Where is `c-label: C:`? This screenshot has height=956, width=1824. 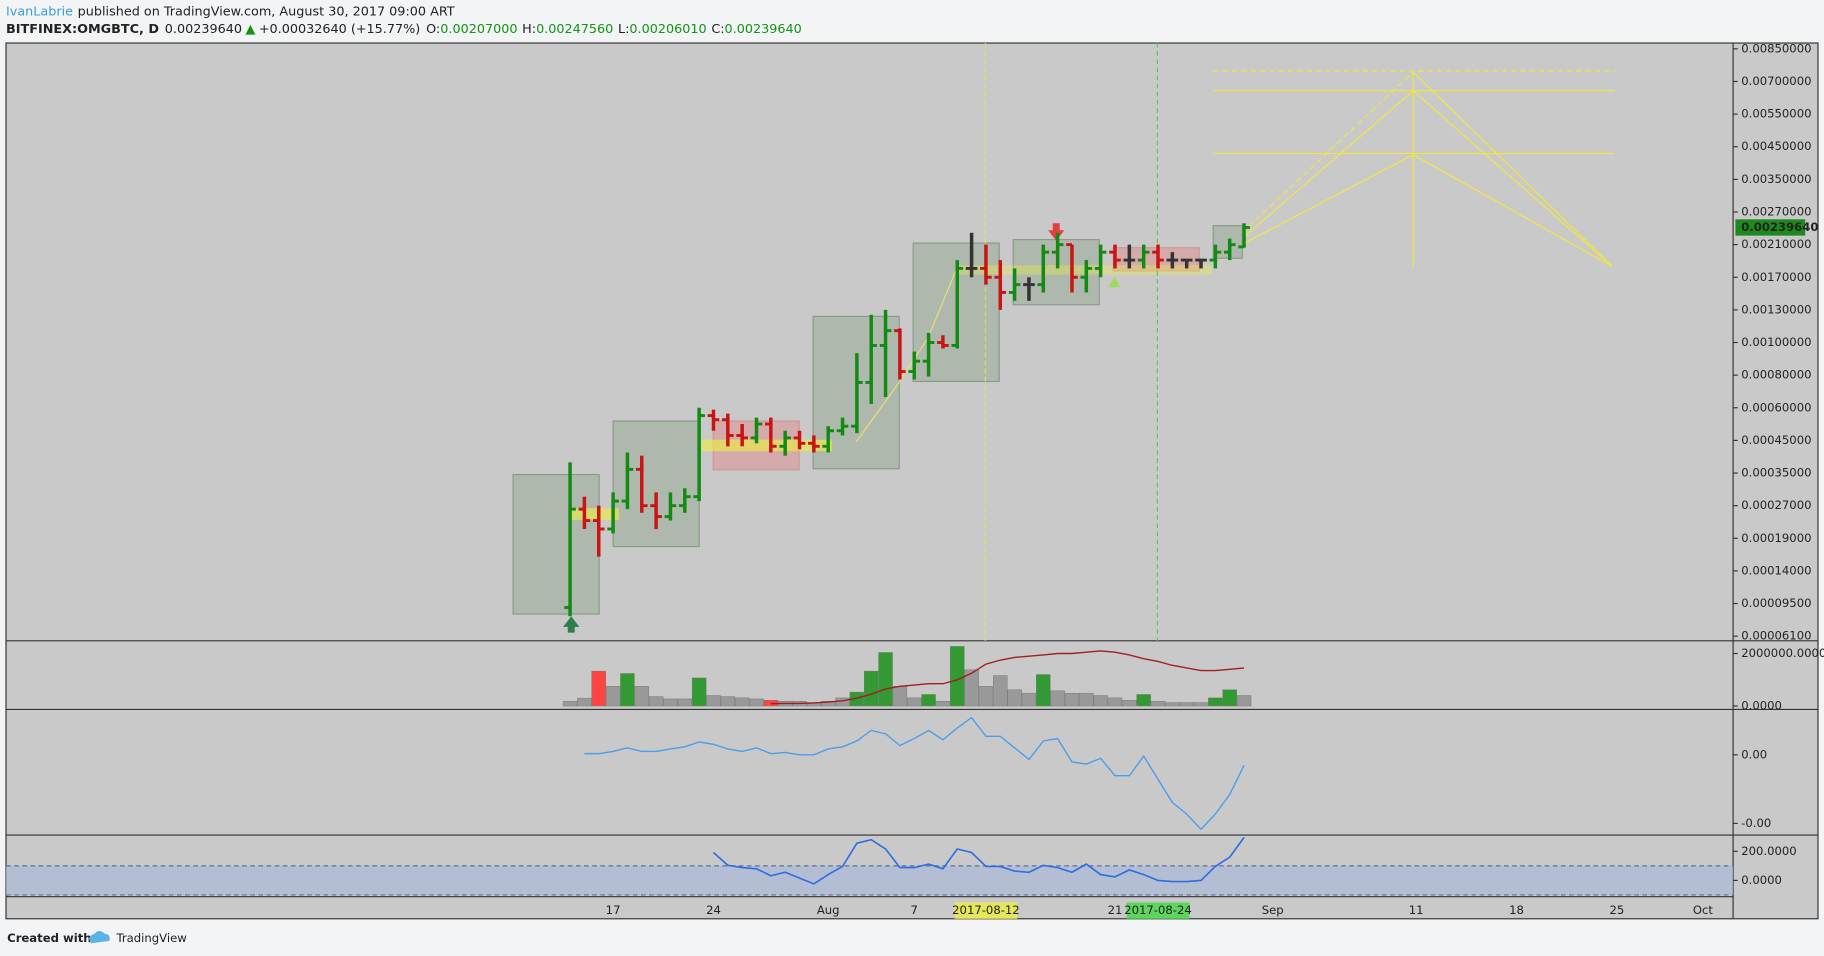
c-label: C: is located at coordinates (717, 29).